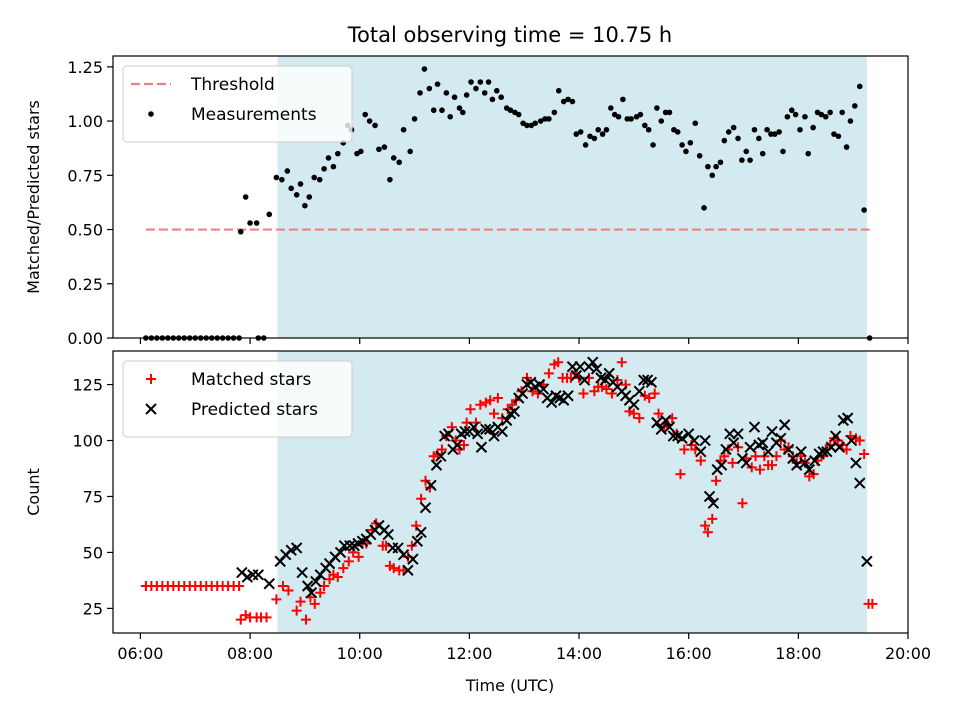 This screenshot has width=960, height=720. What do you see at coordinates (360, 653) in the screenshot?
I see `x-tick-label: 10:00` at bounding box center [360, 653].